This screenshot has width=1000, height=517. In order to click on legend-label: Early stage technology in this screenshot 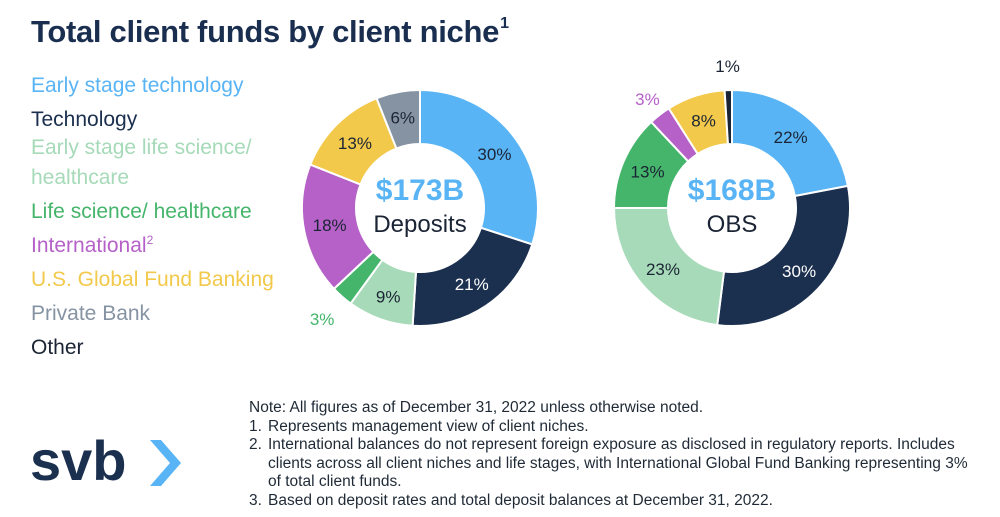, I will do `click(137, 85)`.